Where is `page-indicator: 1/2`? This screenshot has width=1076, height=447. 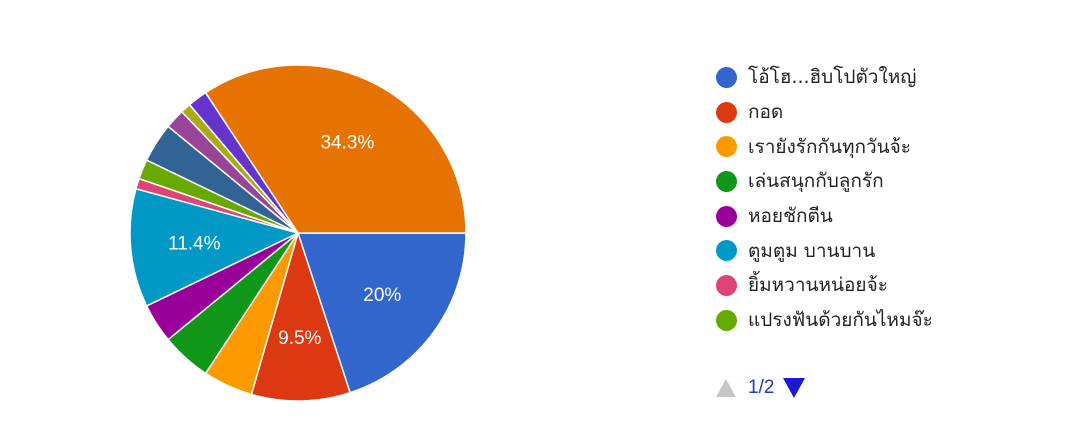
page-indicator: 1/2 is located at coordinates (761, 387).